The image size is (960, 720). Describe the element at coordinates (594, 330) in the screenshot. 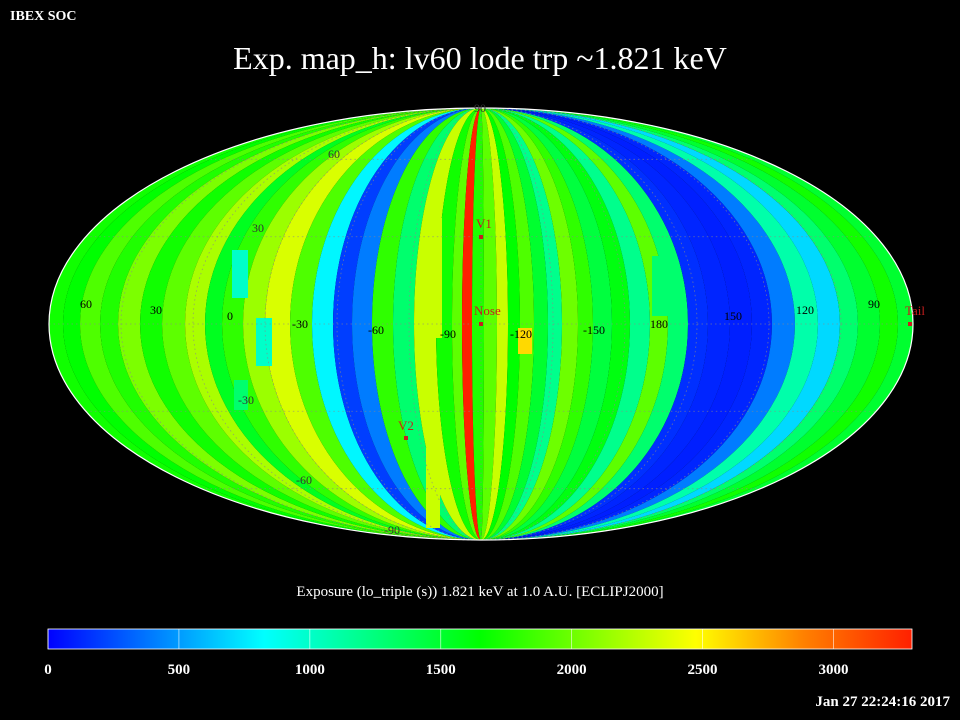

I see `longitude-label: -150` at that location.